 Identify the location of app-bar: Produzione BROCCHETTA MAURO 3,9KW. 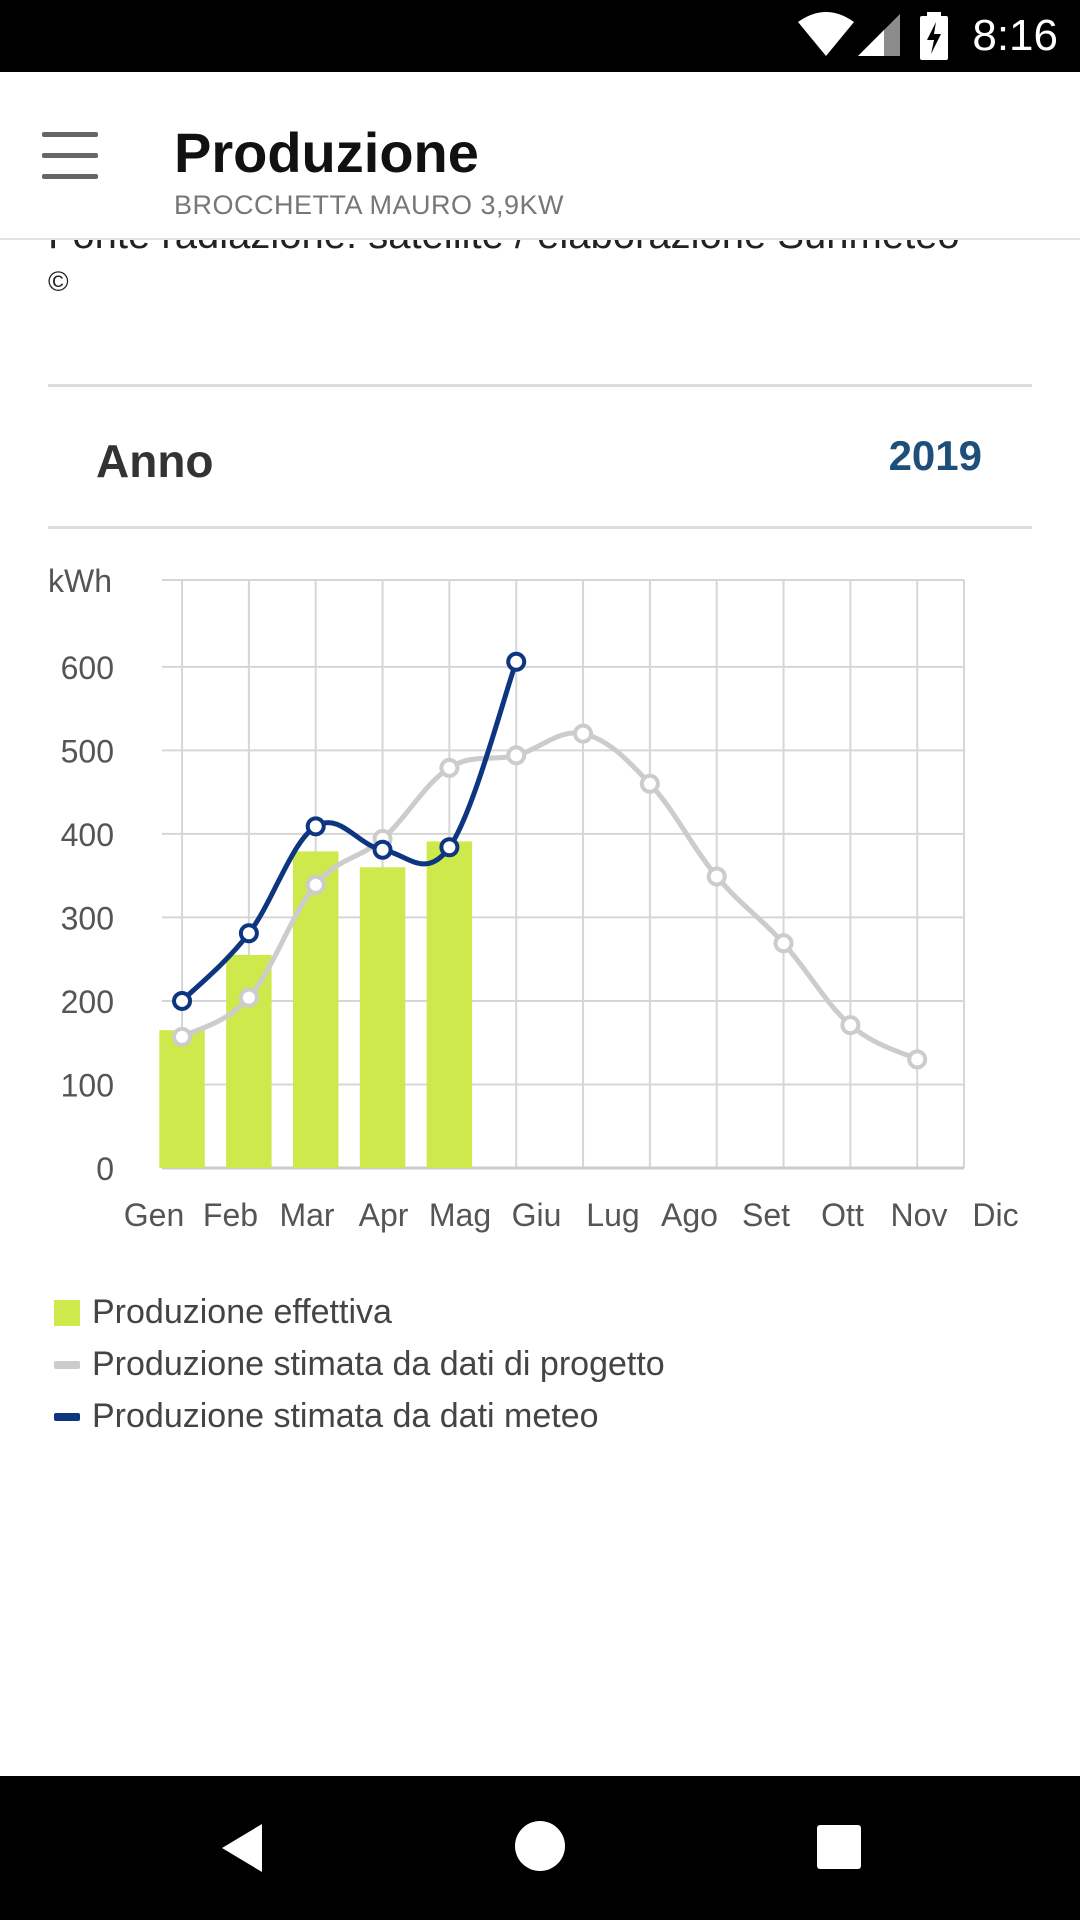
(540, 156).